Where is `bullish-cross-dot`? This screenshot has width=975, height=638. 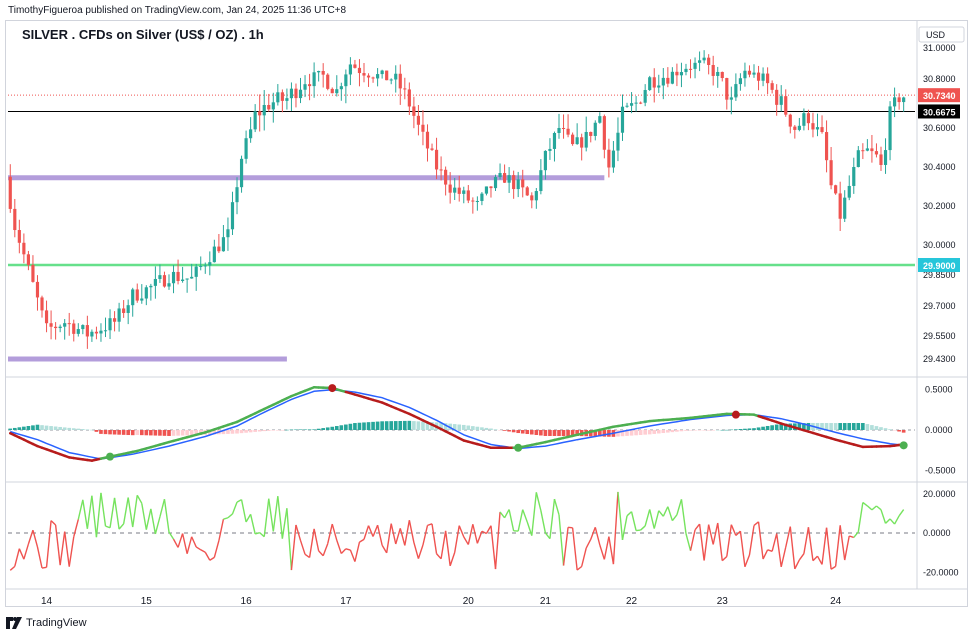 bullish-cross-dot is located at coordinates (110, 456).